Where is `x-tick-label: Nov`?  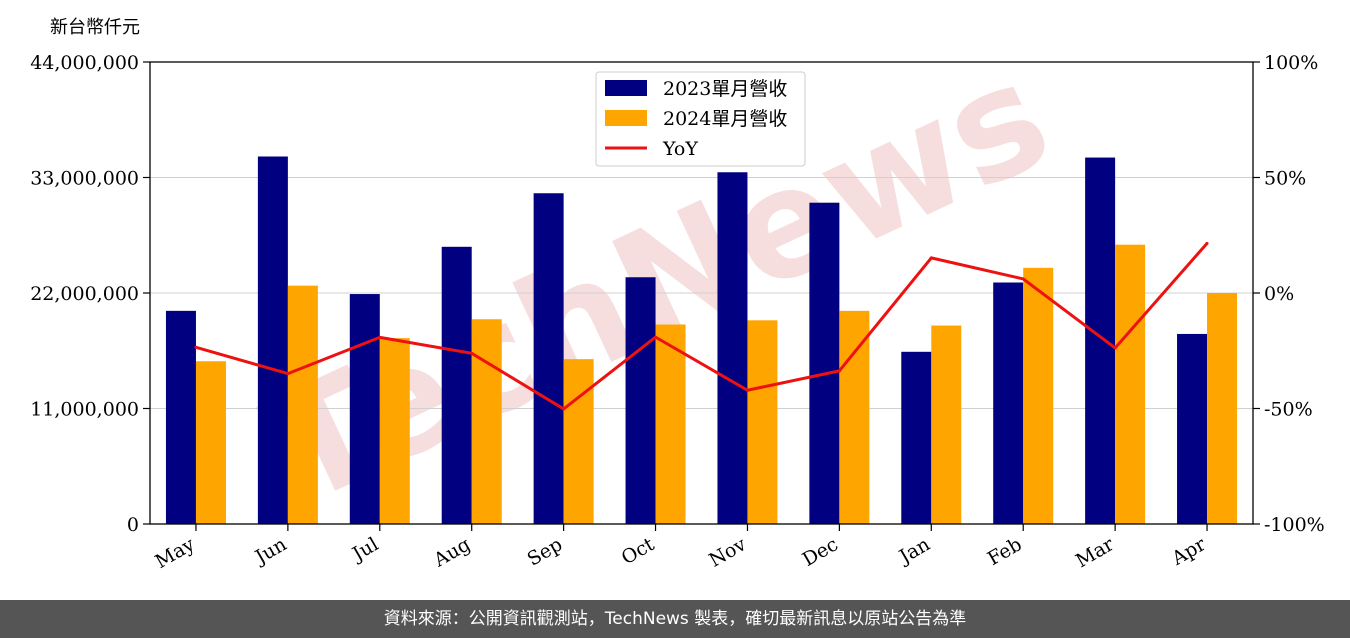
x-tick-label: Nov is located at coordinates (727, 552).